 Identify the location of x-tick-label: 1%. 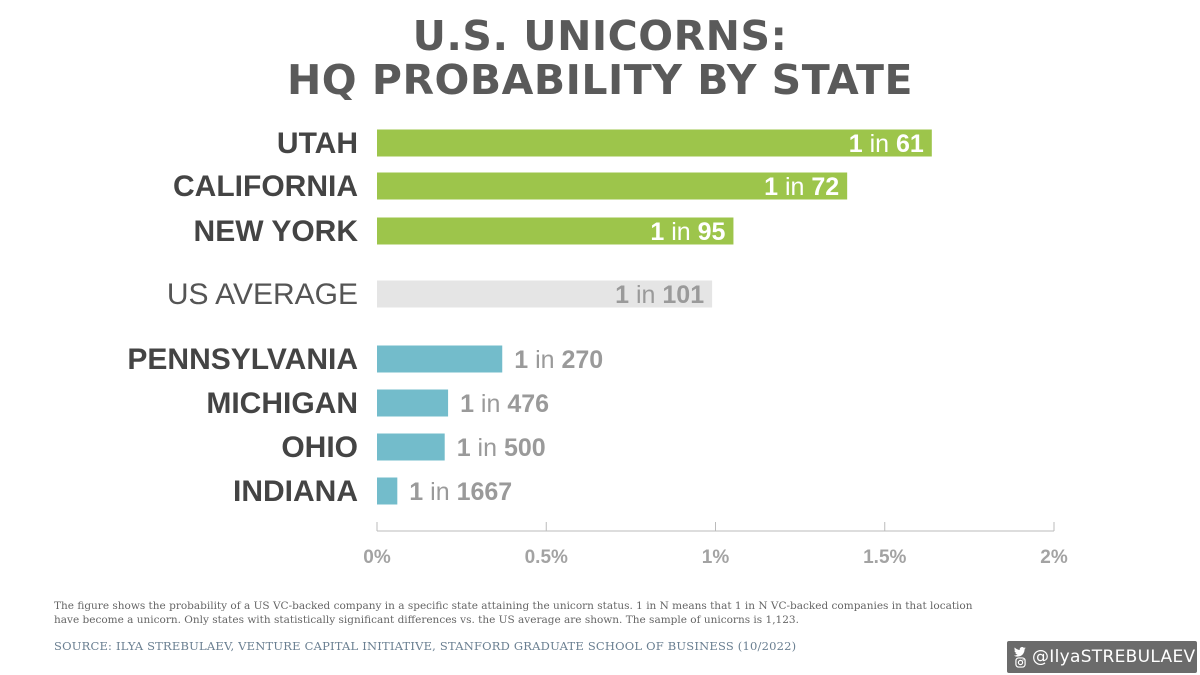
(716, 557).